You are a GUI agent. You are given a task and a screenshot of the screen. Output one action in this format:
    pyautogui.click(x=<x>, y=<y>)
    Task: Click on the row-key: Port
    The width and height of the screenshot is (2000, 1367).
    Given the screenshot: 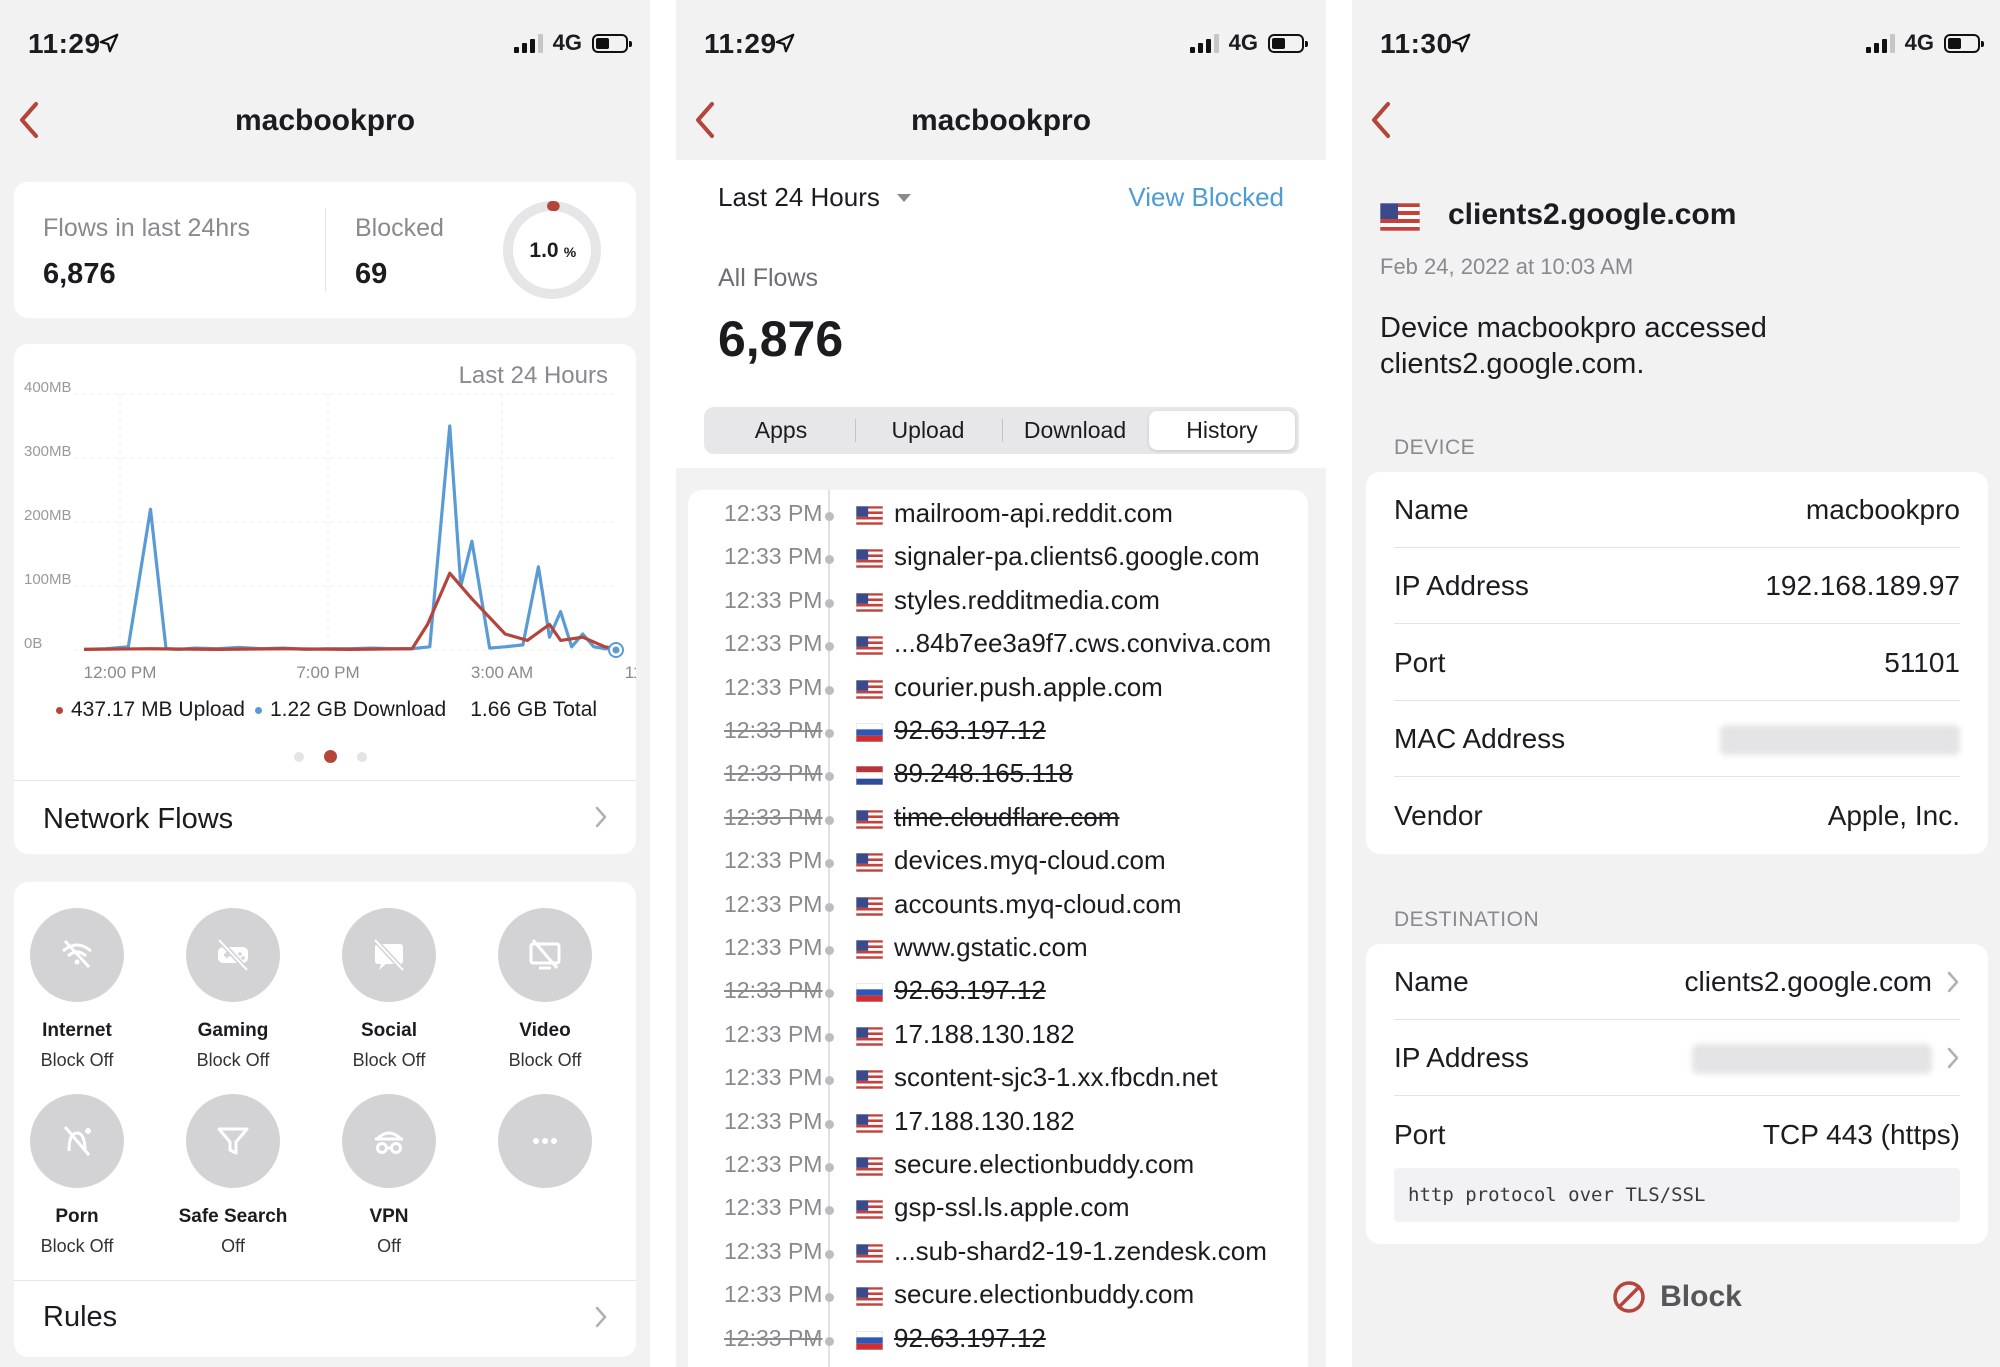 What is the action you would take?
    pyautogui.click(x=1420, y=1134)
    